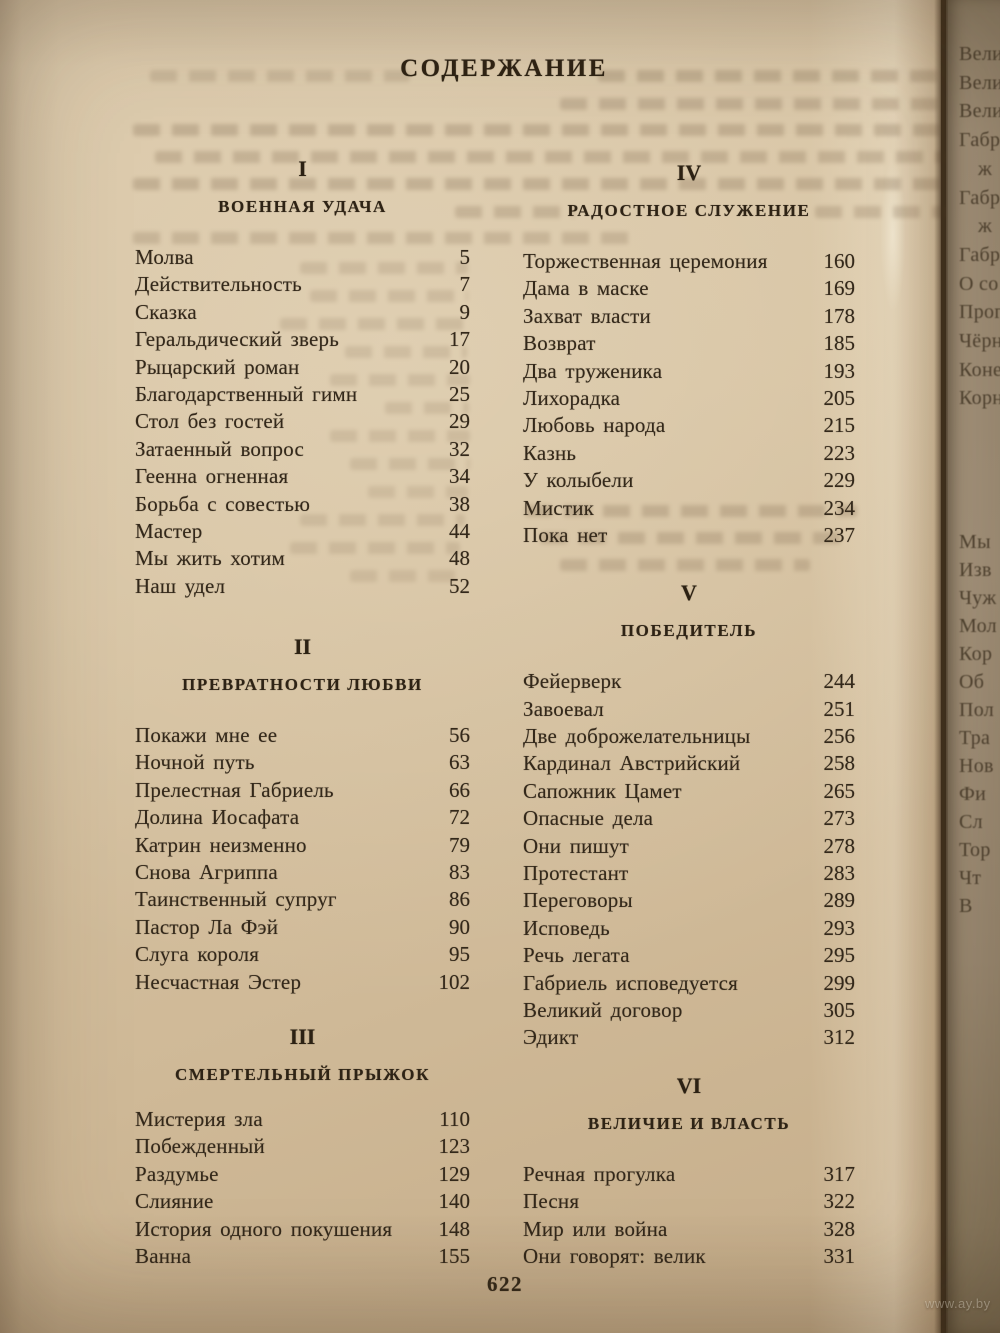 The height and width of the screenshot is (1333, 1000). What do you see at coordinates (459, 476) in the screenshot?
I see `toc-entry-page: 34` at bounding box center [459, 476].